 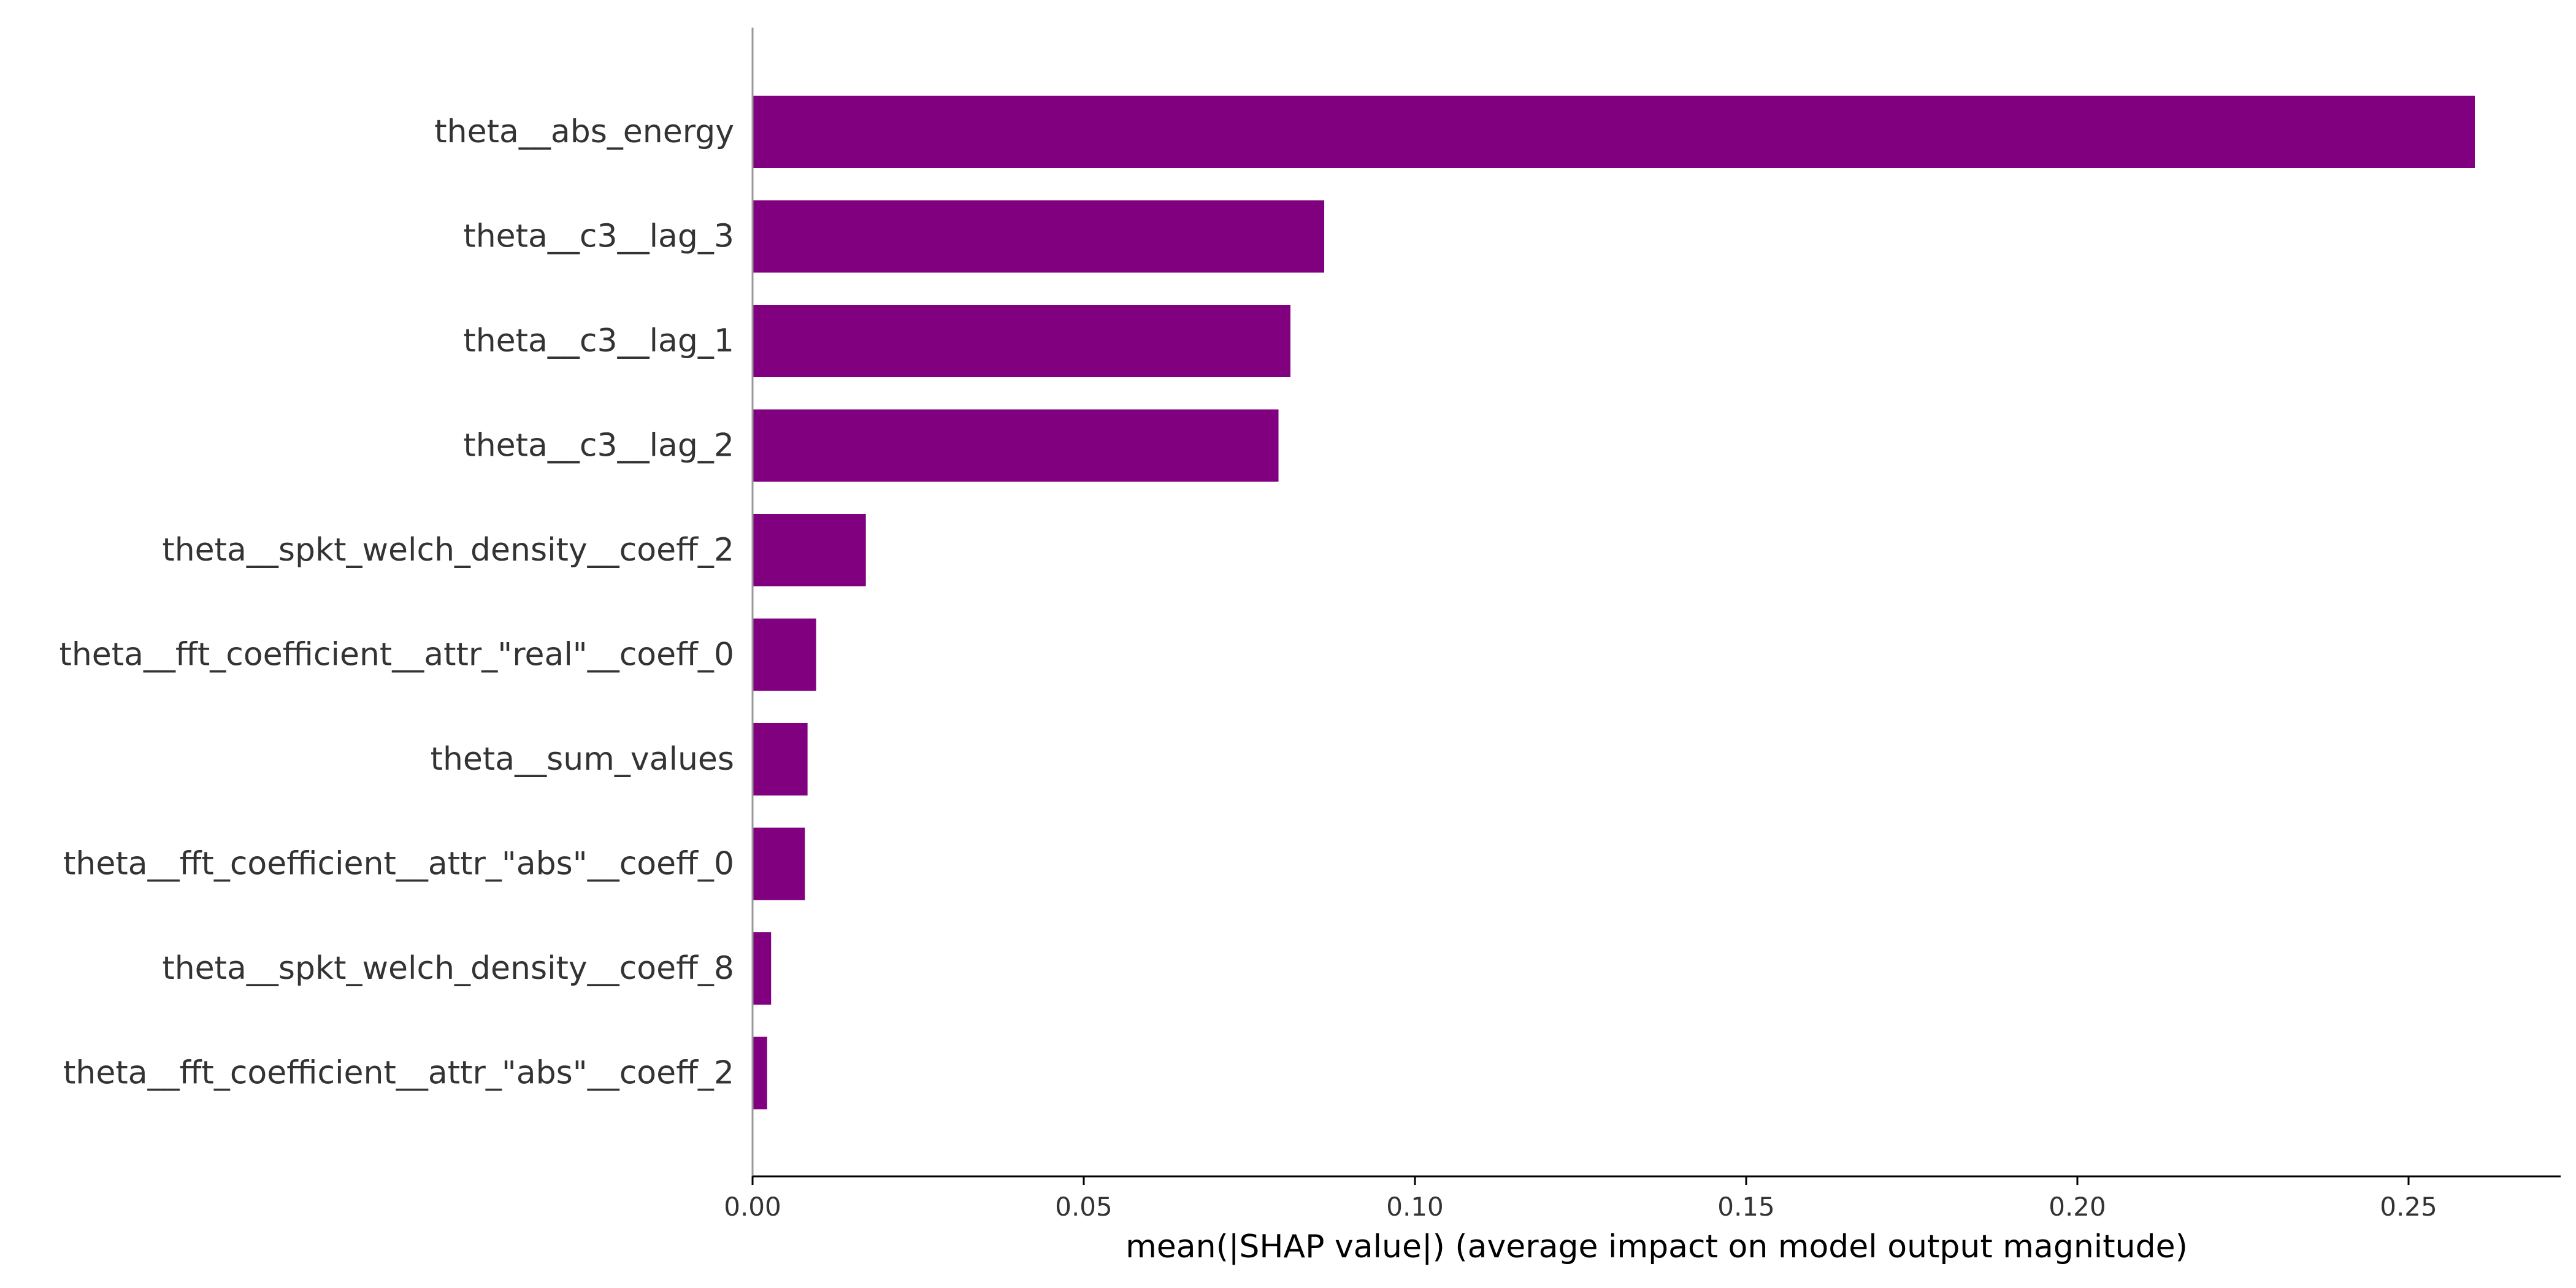 What do you see at coordinates (582, 759) in the screenshot?
I see `feature-label: theta__sum_values` at bounding box center [582, 759].